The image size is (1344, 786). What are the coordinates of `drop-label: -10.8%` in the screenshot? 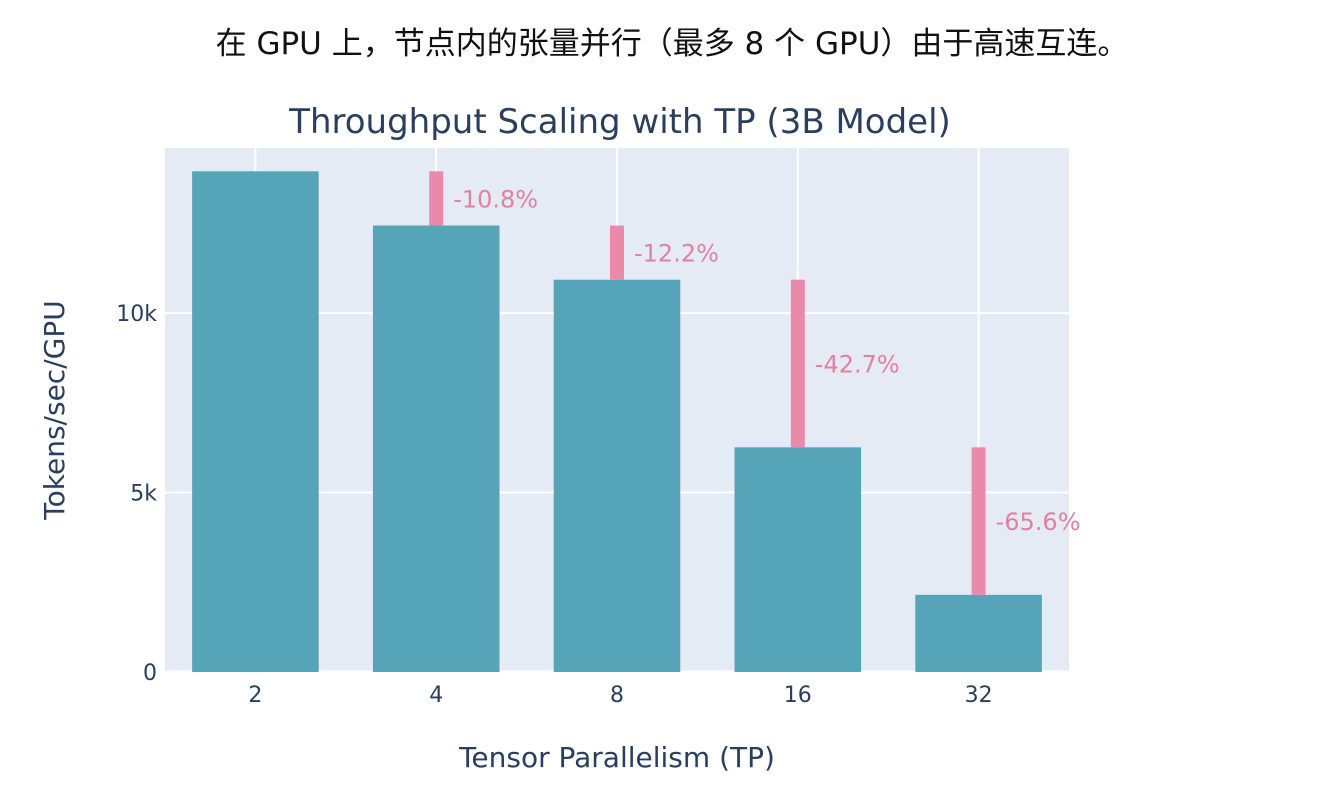 It's located at (495, 199).